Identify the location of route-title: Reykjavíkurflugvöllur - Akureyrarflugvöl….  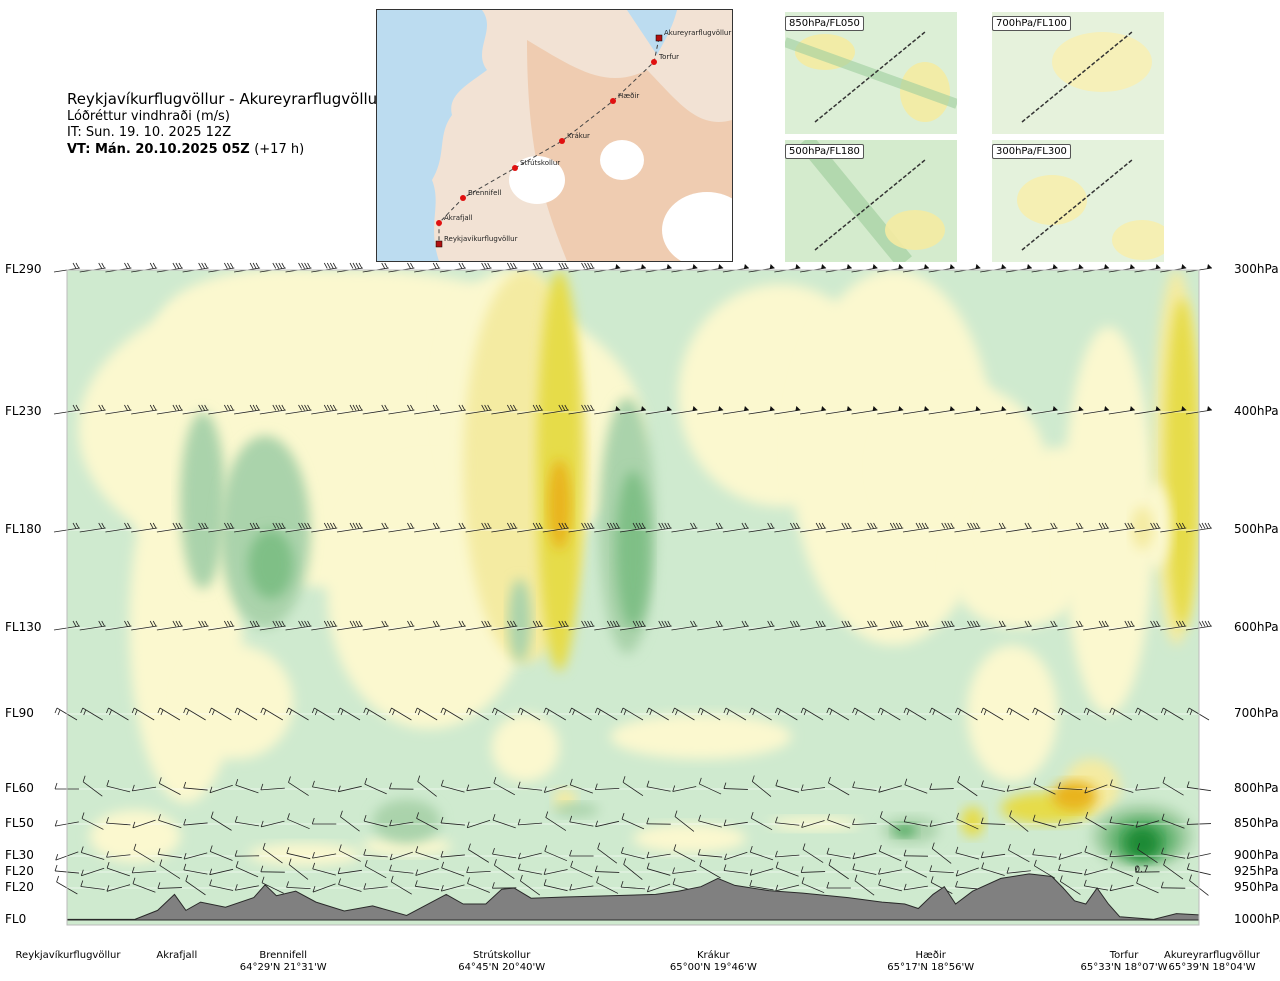
(225, 99).